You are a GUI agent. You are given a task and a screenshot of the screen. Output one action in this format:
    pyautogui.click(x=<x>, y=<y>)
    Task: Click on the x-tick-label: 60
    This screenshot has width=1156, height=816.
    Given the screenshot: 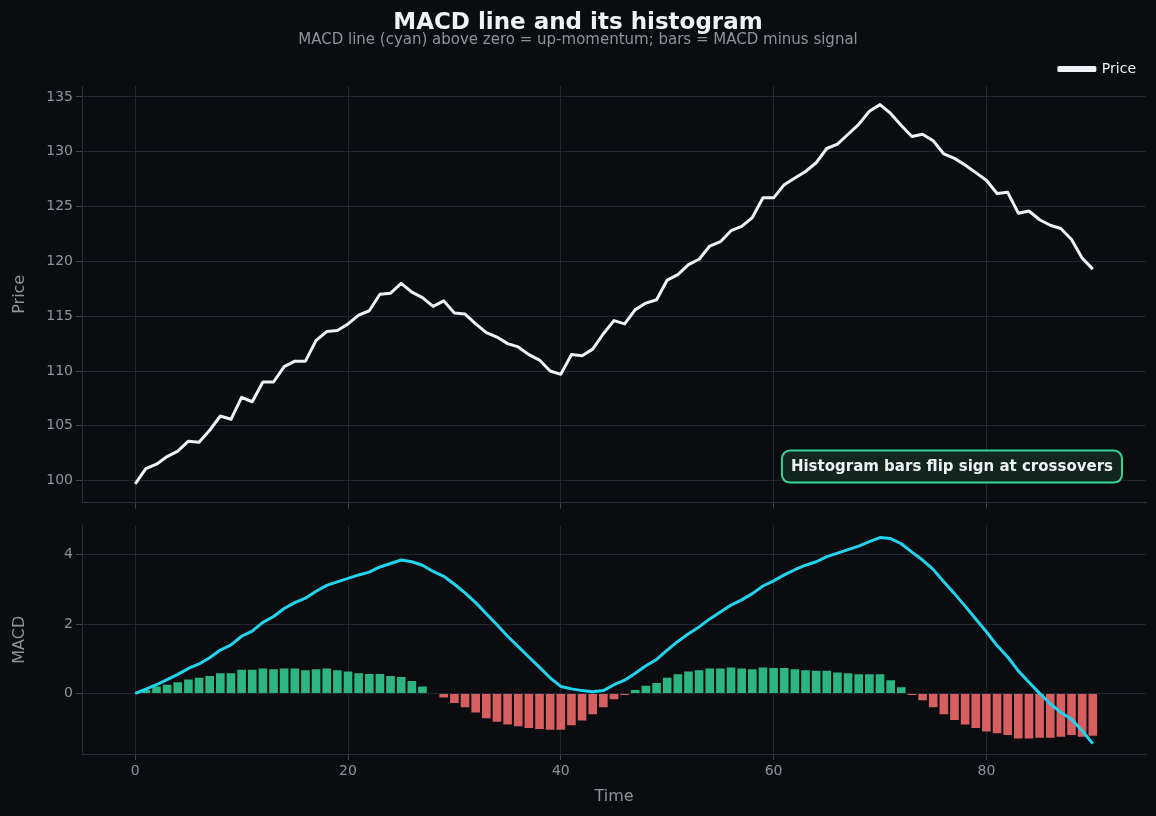 What is the action you would take?
    pyautogui.click(x=773, y=770)
    